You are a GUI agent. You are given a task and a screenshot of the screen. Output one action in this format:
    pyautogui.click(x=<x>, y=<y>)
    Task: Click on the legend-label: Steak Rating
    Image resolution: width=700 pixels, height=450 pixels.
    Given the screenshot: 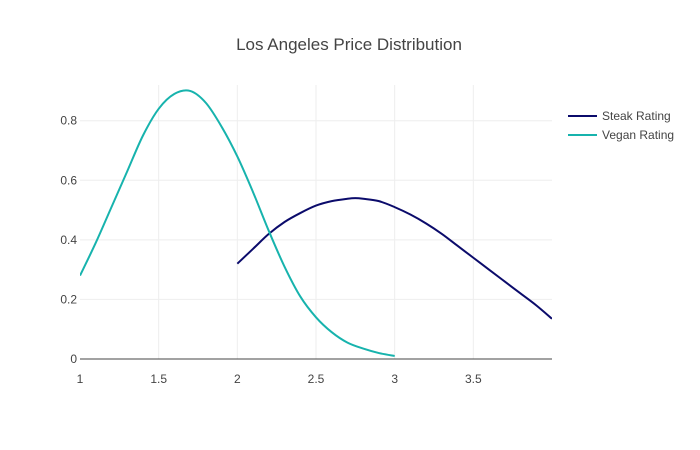 What is the action you would take?
    pyautogui.click(x=636, y=116)
    